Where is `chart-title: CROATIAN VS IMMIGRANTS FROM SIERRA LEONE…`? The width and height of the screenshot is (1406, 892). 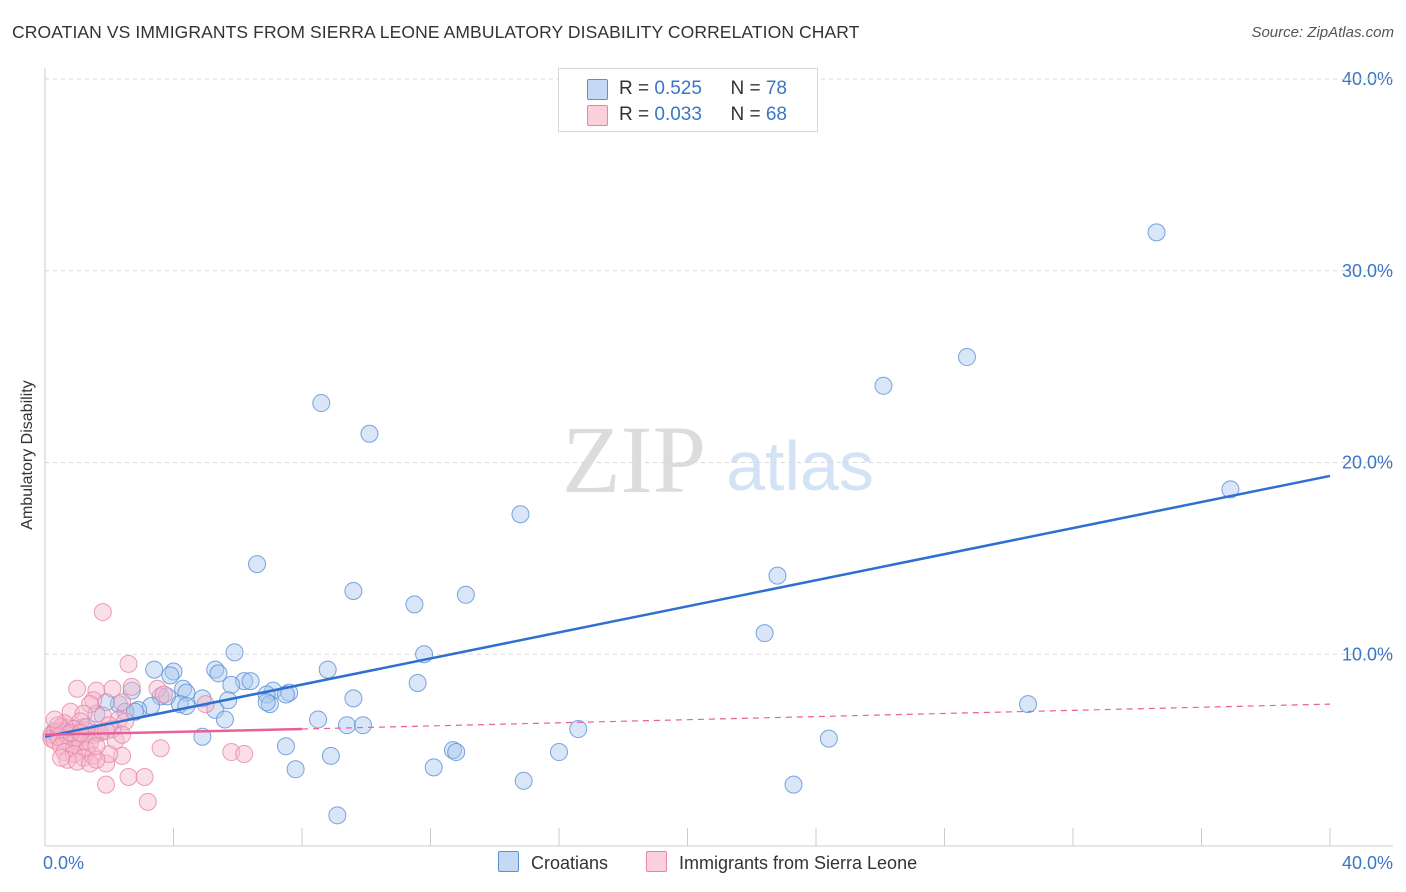 chart-title: CROATIAN VS IMMIGRANTS FROM SIERRA LEONE… is located at coordinates (436, 32).